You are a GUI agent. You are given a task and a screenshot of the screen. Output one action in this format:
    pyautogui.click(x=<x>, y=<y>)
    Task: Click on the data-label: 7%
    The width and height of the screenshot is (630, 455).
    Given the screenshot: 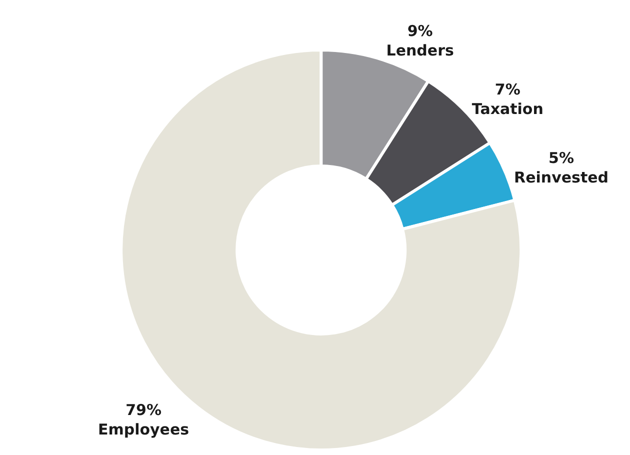 What is the action you would take?
    pyautogui.click(x=507, y=89)
    